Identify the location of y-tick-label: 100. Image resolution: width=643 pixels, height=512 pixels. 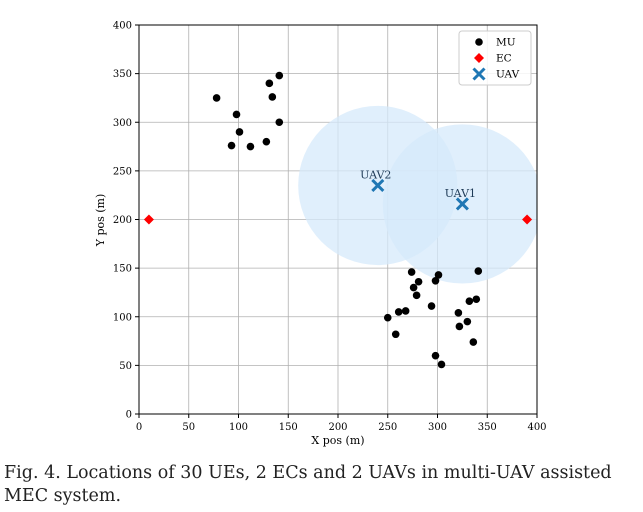
(122, 317).